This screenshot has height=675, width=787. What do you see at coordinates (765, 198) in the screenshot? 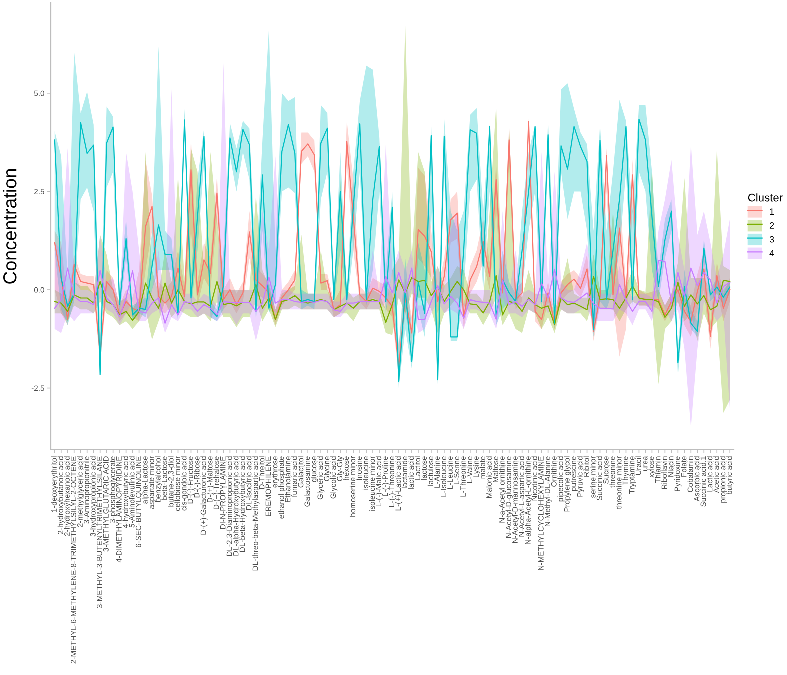
I see `legend-title: Cluster` at bounding box center [765, 198].